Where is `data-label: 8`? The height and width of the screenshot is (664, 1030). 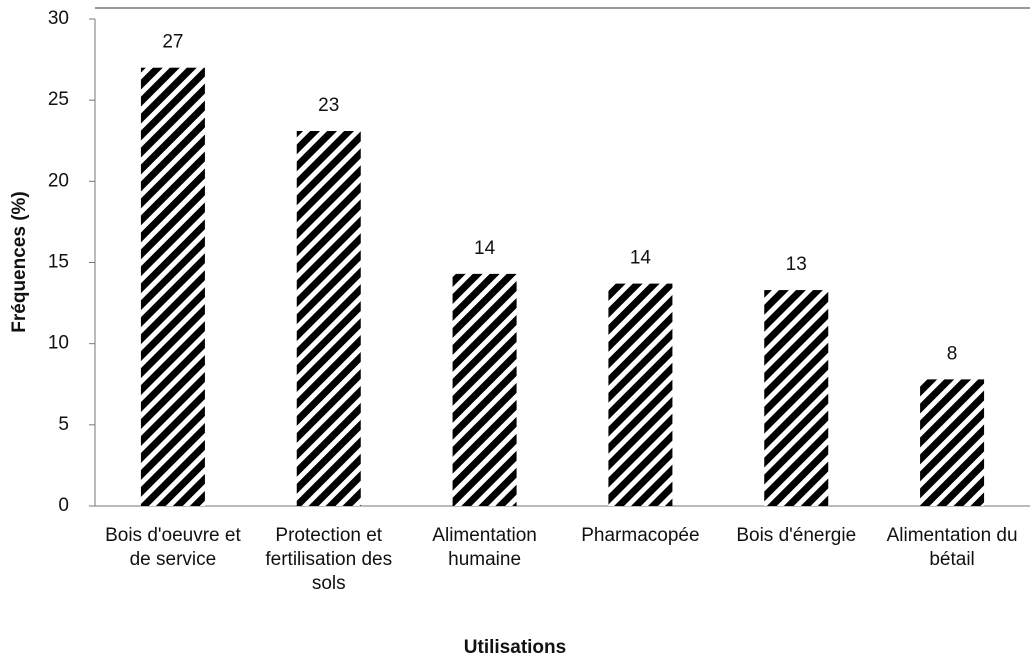
data-label: 8 is located at coordinates (952, 353).